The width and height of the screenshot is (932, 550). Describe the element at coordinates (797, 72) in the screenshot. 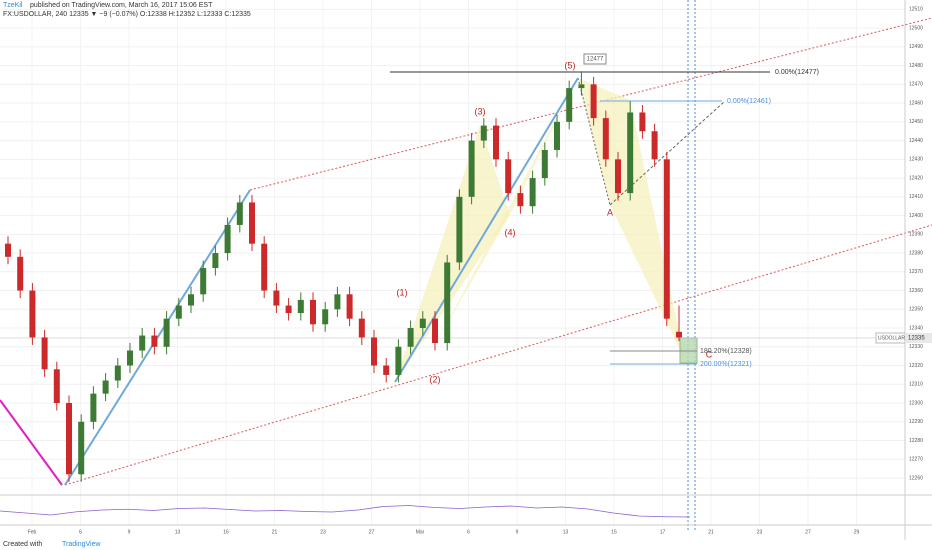

I see `fib-label: 0.00%(12477)` at that location.